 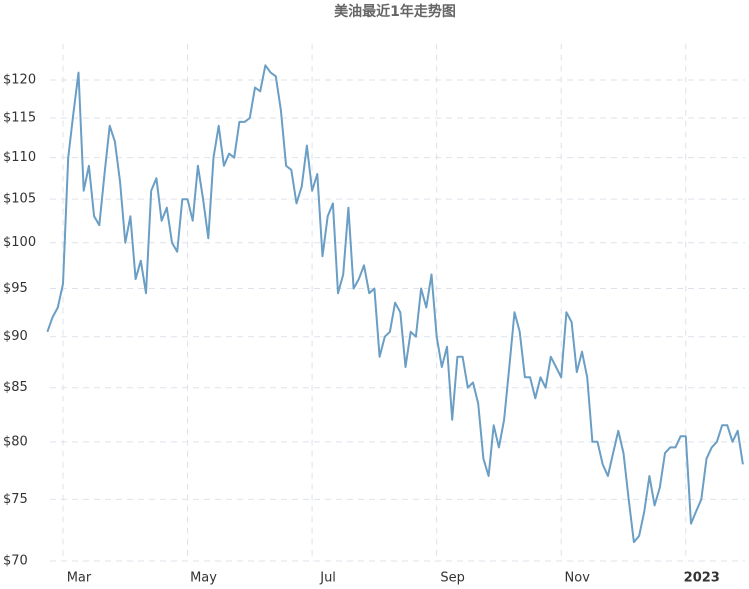 I want to click on y-tick-label: $80, so click(x=15, y=441).